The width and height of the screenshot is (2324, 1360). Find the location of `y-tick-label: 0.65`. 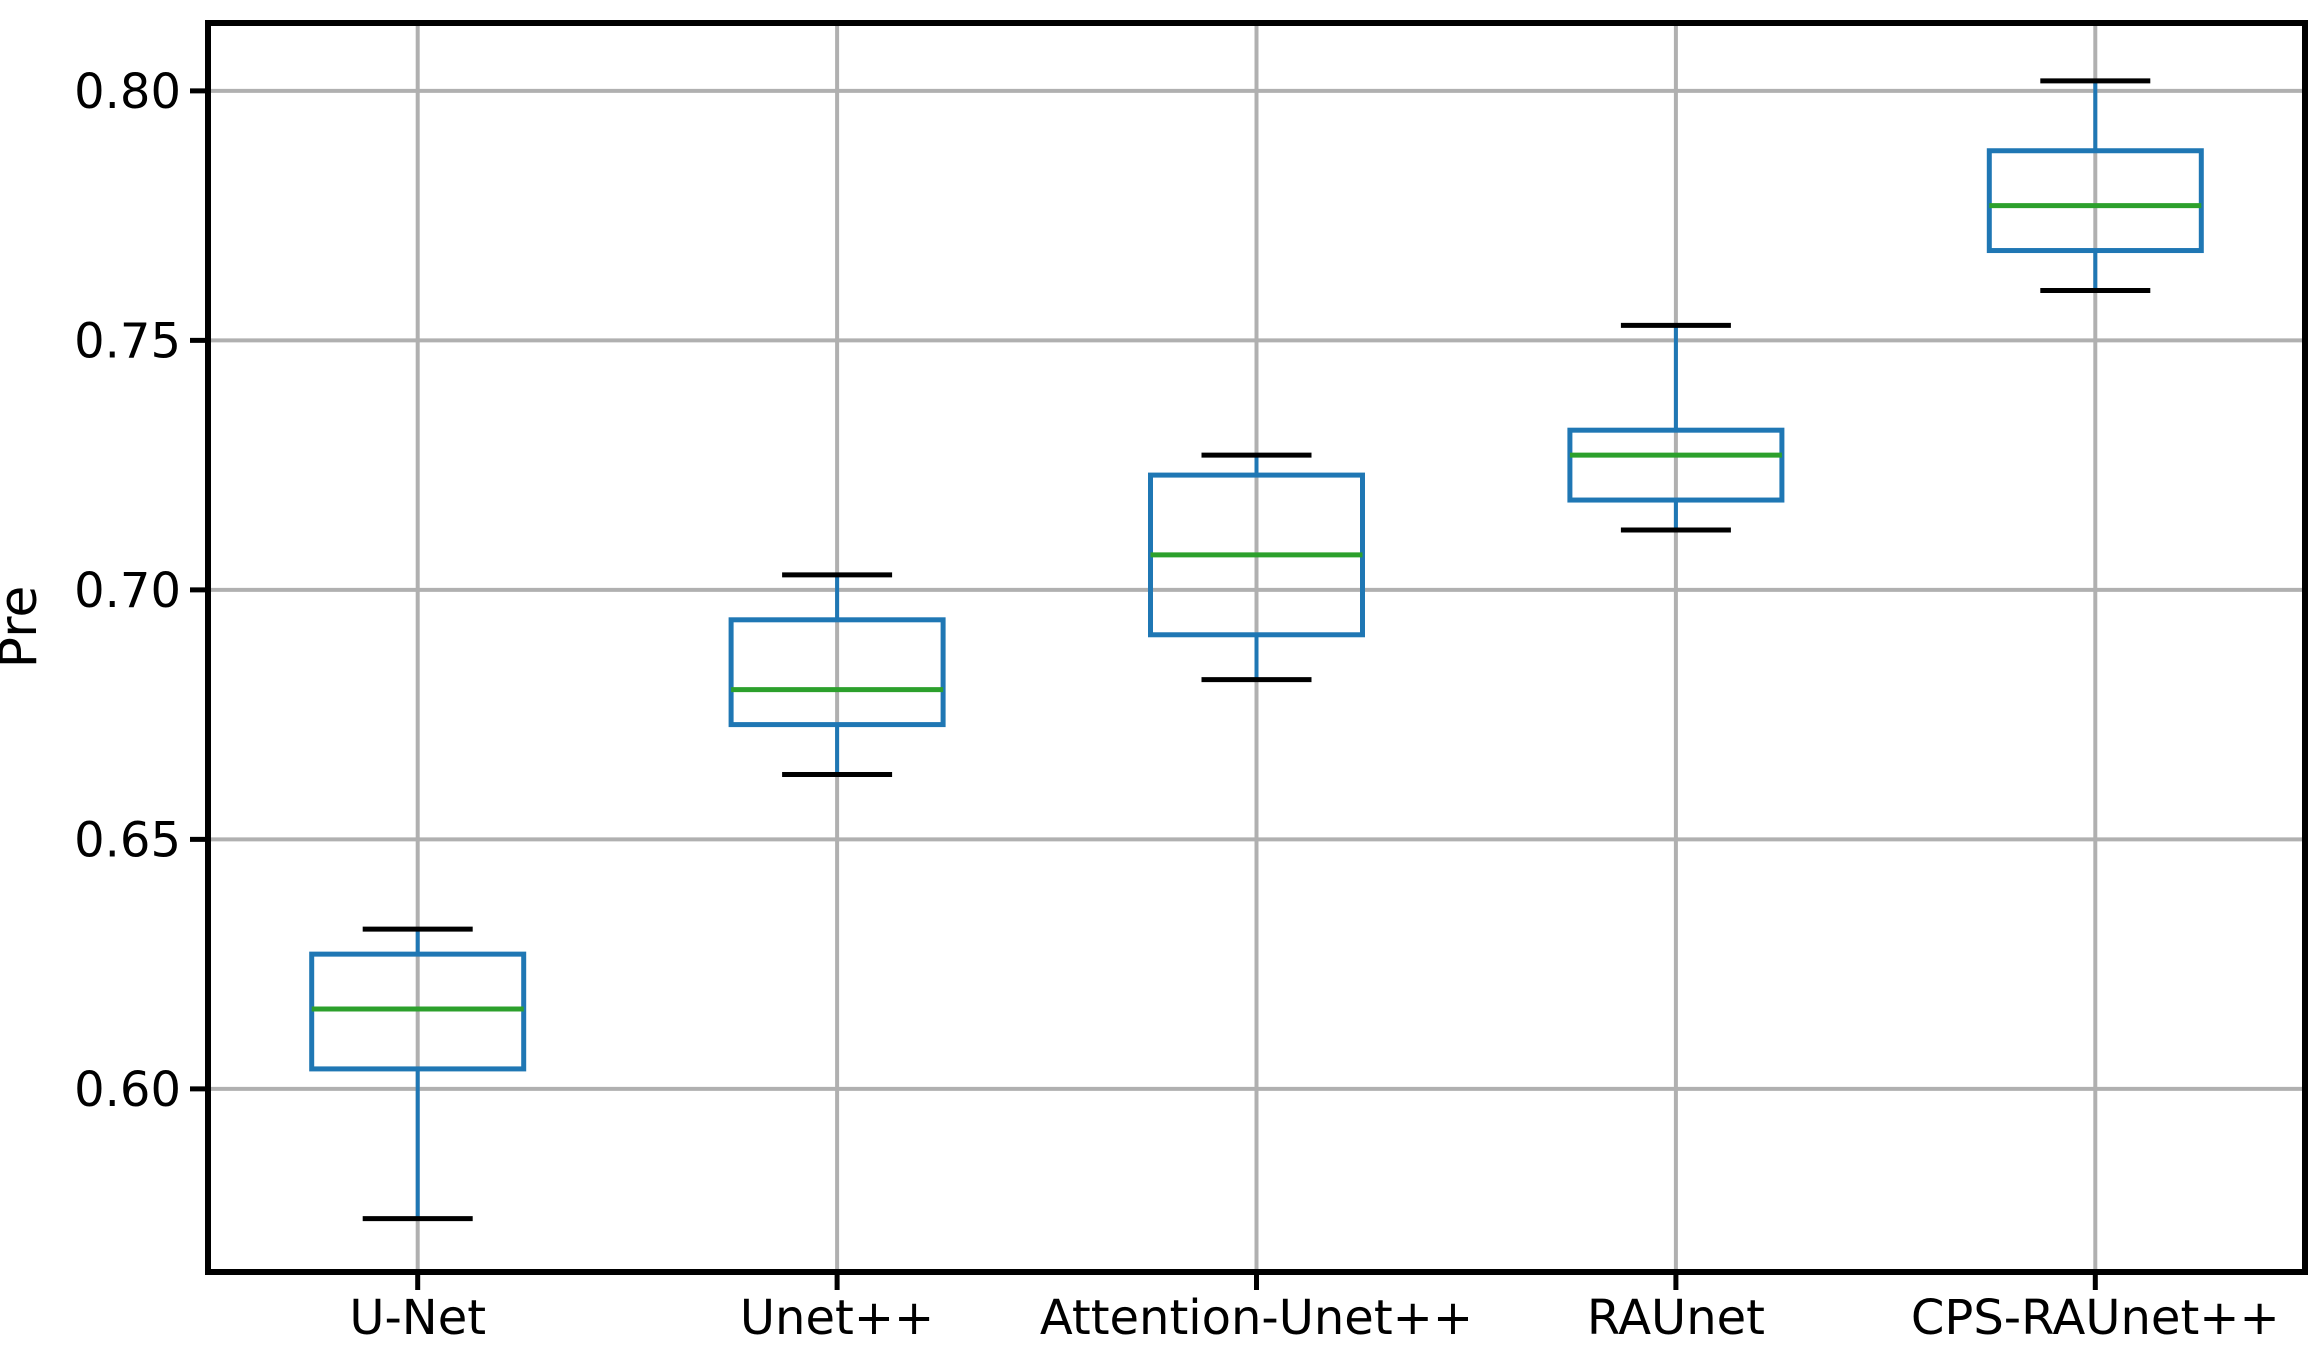

y-tick-label: 0.65 is located at coordinates (127, 840).